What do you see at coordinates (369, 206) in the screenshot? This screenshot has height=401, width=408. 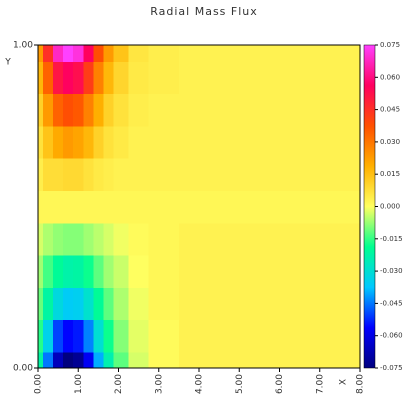 I see `colorbar` at bounding box center [369, 206].